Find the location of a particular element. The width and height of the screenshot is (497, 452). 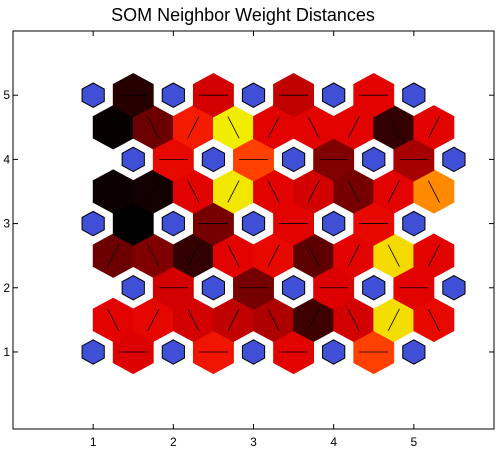

y-tick-label: 3 is located at coordinates (6, 224).